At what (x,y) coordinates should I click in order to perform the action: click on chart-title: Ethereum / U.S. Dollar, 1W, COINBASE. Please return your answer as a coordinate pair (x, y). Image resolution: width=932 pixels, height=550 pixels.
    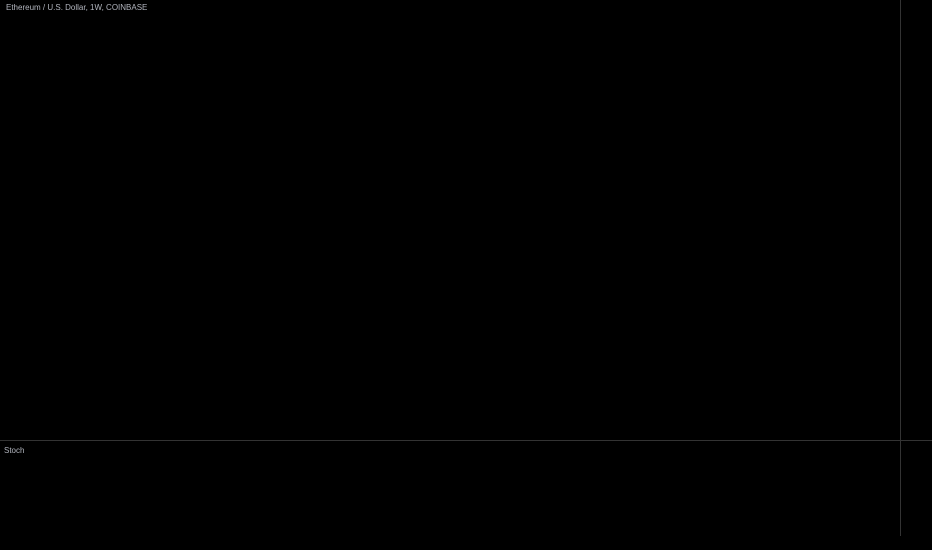
    Looking at the image, I should click on (76, 7).